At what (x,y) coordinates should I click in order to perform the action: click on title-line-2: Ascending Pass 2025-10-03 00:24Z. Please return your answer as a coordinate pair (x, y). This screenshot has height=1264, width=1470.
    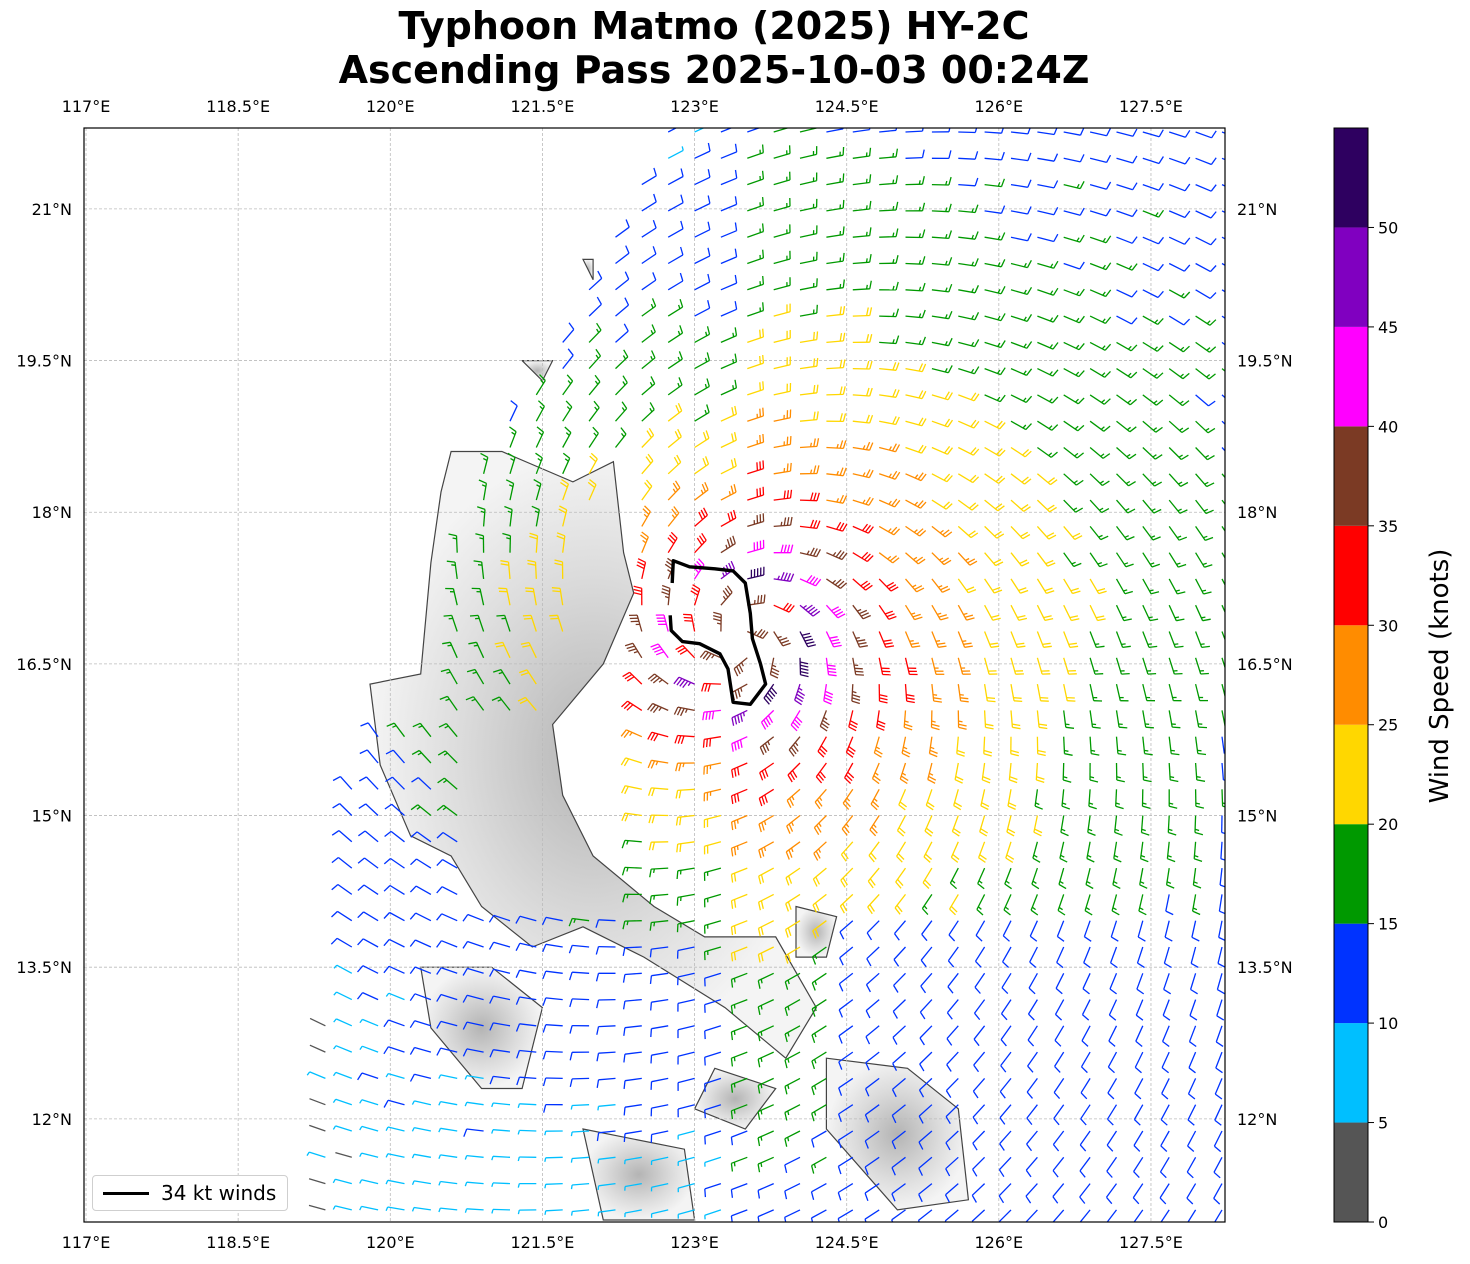
    Looking at the image, I should click on (714, 70).